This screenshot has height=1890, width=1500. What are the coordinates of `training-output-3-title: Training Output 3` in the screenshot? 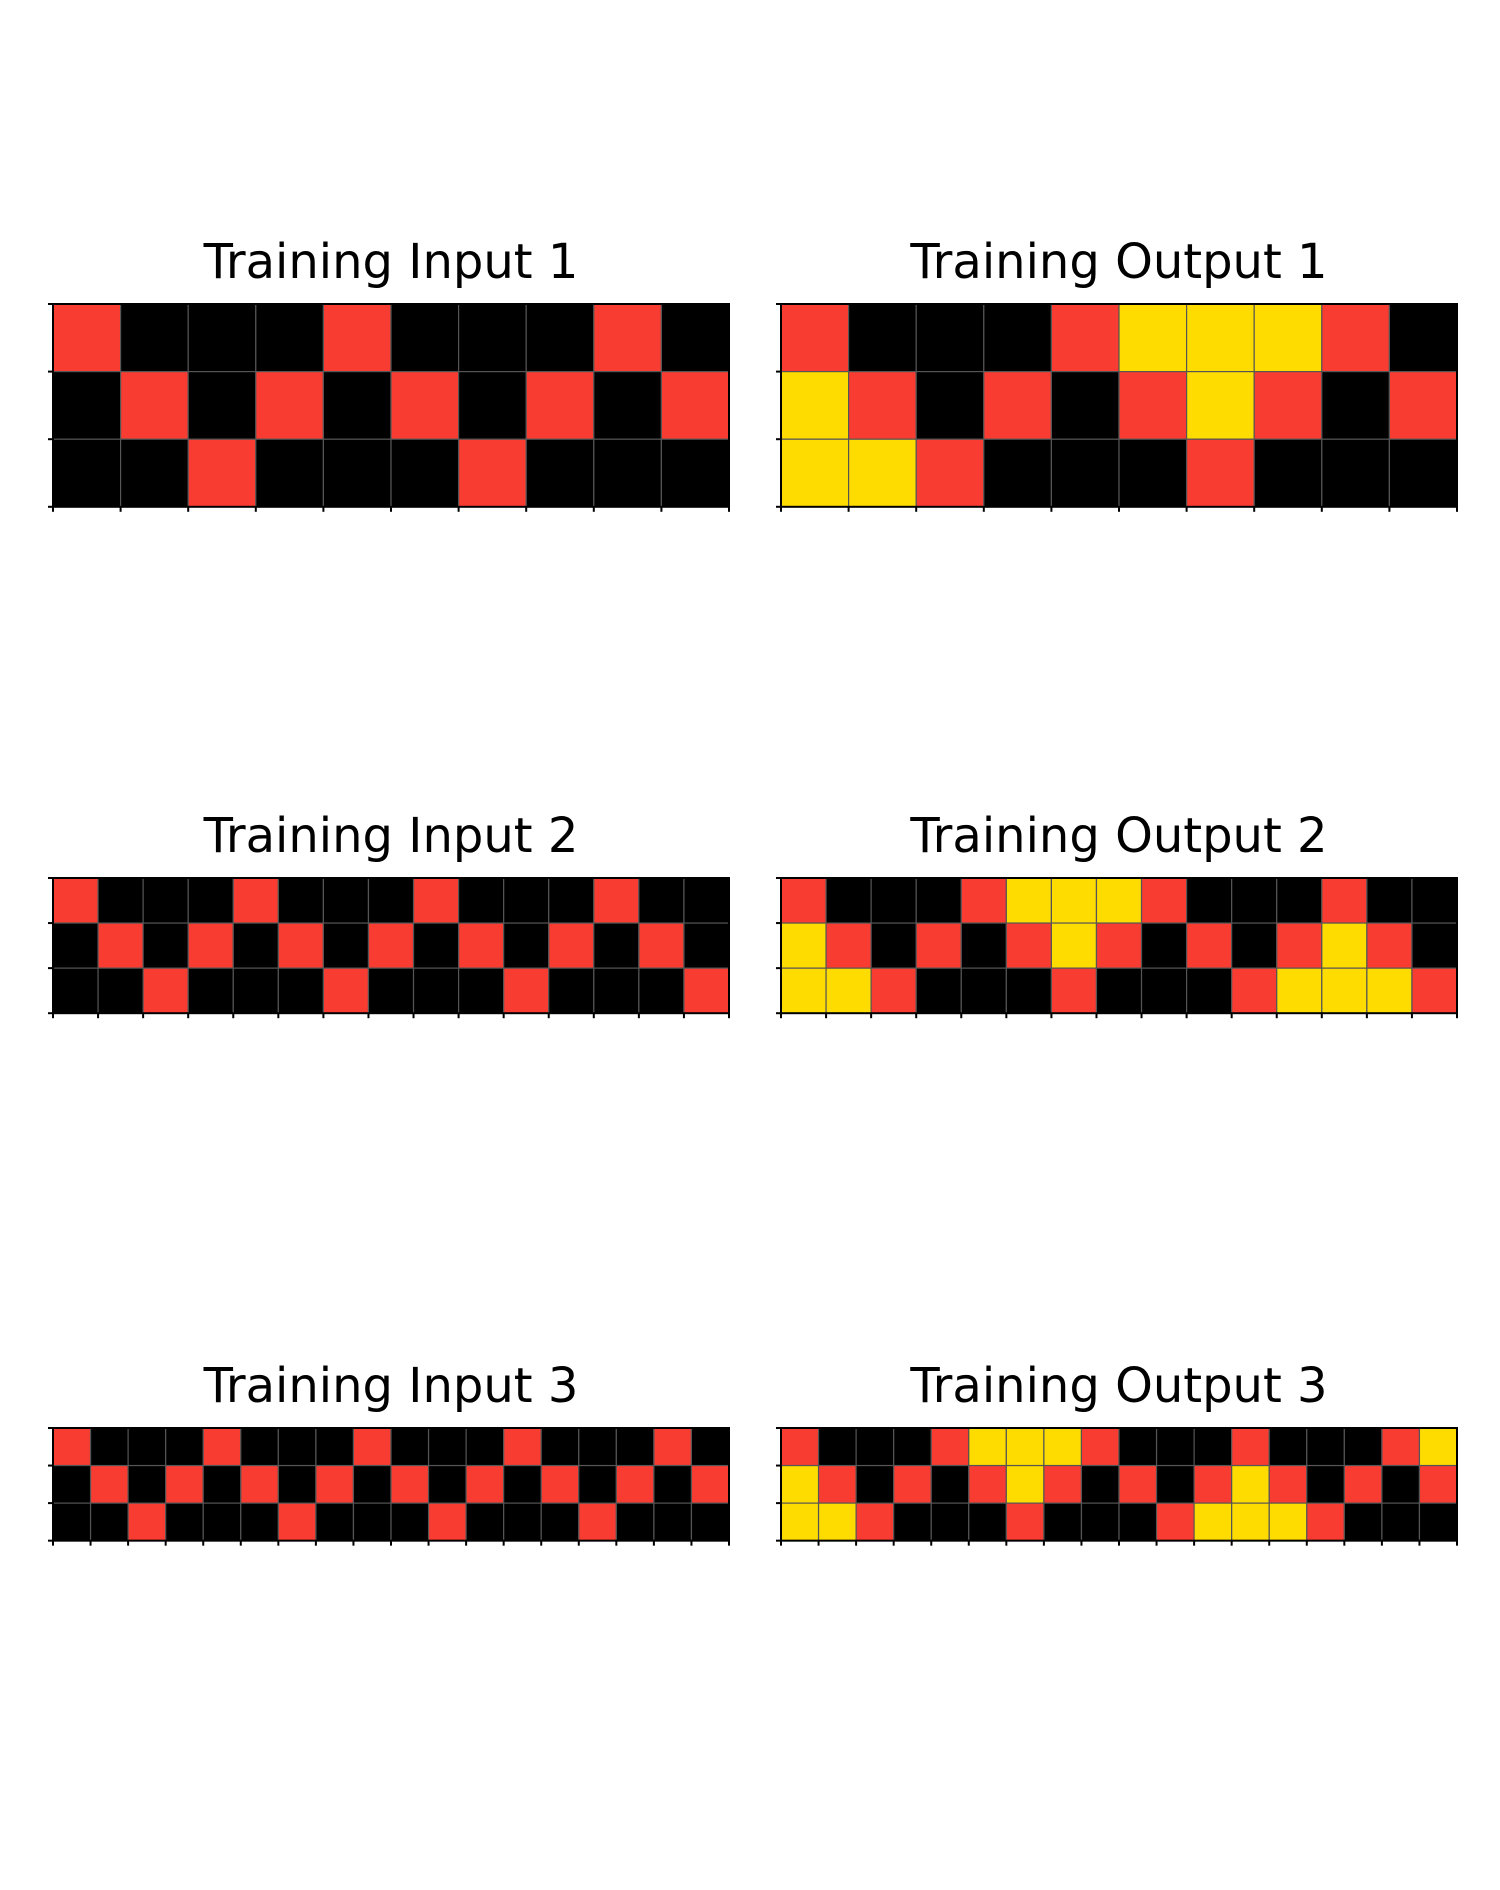 It's located at (1118, 1386).